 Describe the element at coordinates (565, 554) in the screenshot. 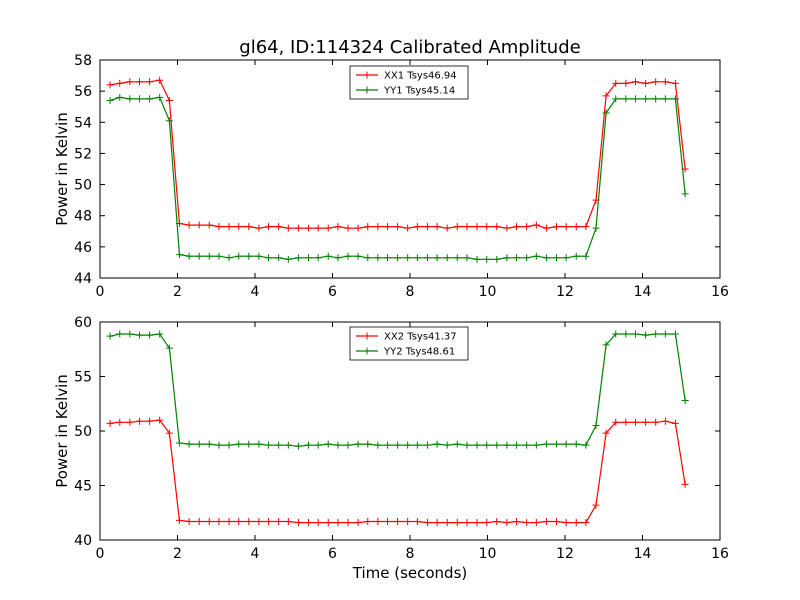

I see `x-tick-label: 12` at that location.